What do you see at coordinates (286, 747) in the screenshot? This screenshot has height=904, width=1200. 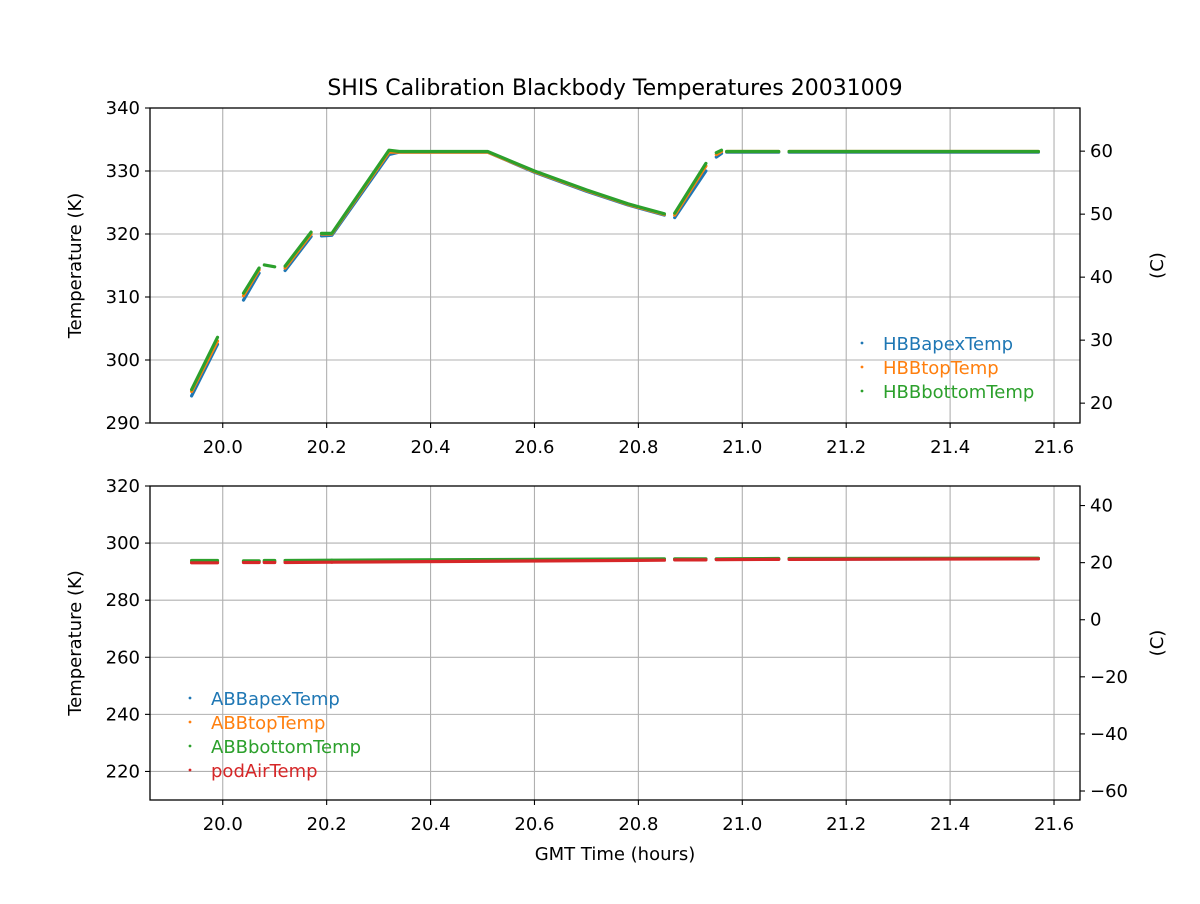 I see `legend-label: ABBbottomTemp` at bounding box center [286, 747].